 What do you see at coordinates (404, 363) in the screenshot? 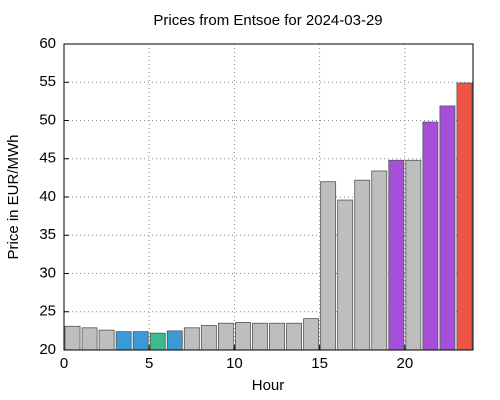
I see `x-tick-label: 20` at bounding box center [404, 363].